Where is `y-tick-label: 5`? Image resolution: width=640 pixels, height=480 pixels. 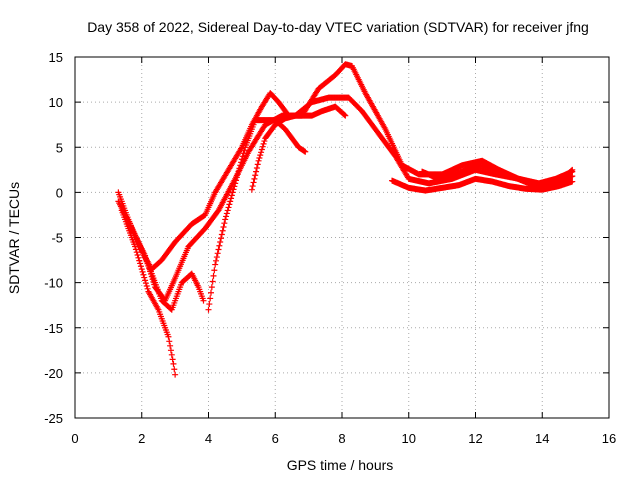 y-tick-label: 5 is located at coordinates (59, 147).